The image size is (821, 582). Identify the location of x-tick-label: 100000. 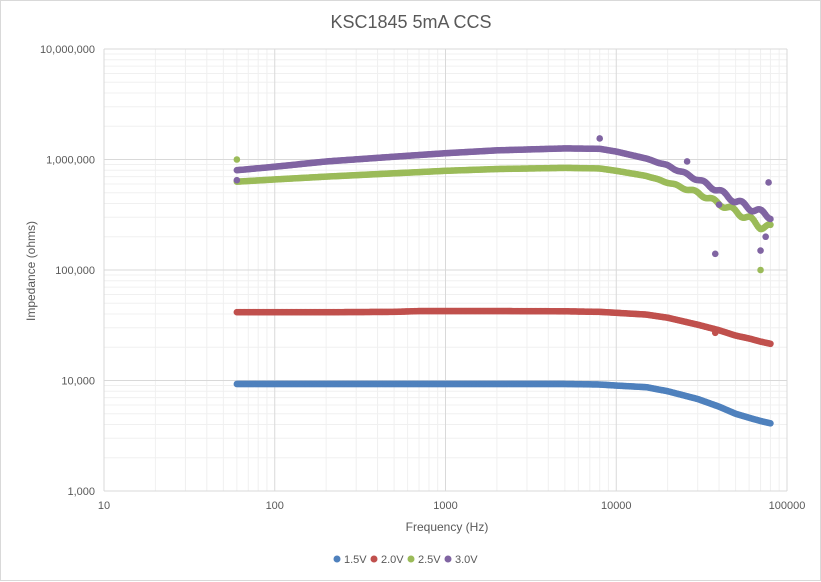
(787, 506).